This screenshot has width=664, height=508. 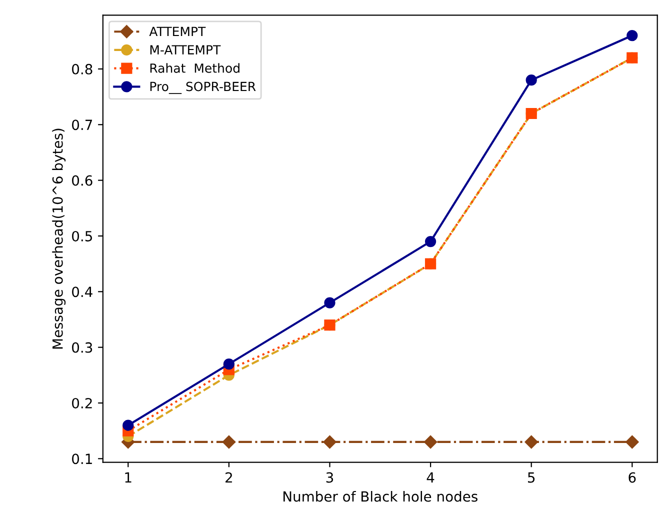 What do you see at coordinates (82, 236) in the screenshot?
I see `y-tick-label: 0.5` at bounding box center [82, 236].